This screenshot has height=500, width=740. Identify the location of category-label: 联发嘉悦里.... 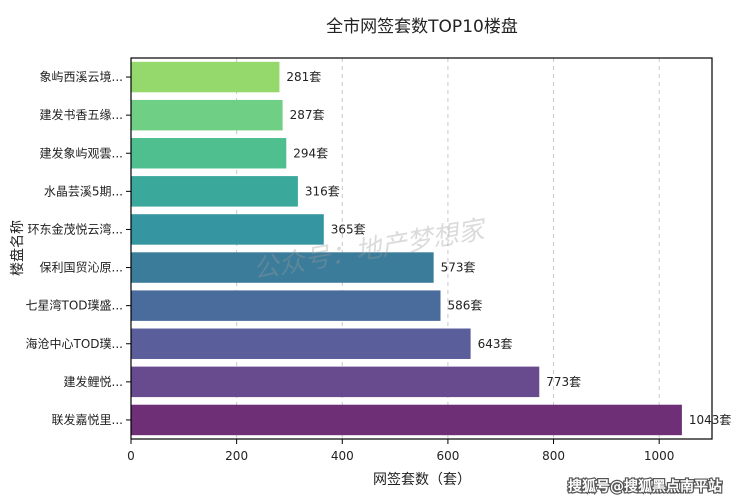
(87, 419).